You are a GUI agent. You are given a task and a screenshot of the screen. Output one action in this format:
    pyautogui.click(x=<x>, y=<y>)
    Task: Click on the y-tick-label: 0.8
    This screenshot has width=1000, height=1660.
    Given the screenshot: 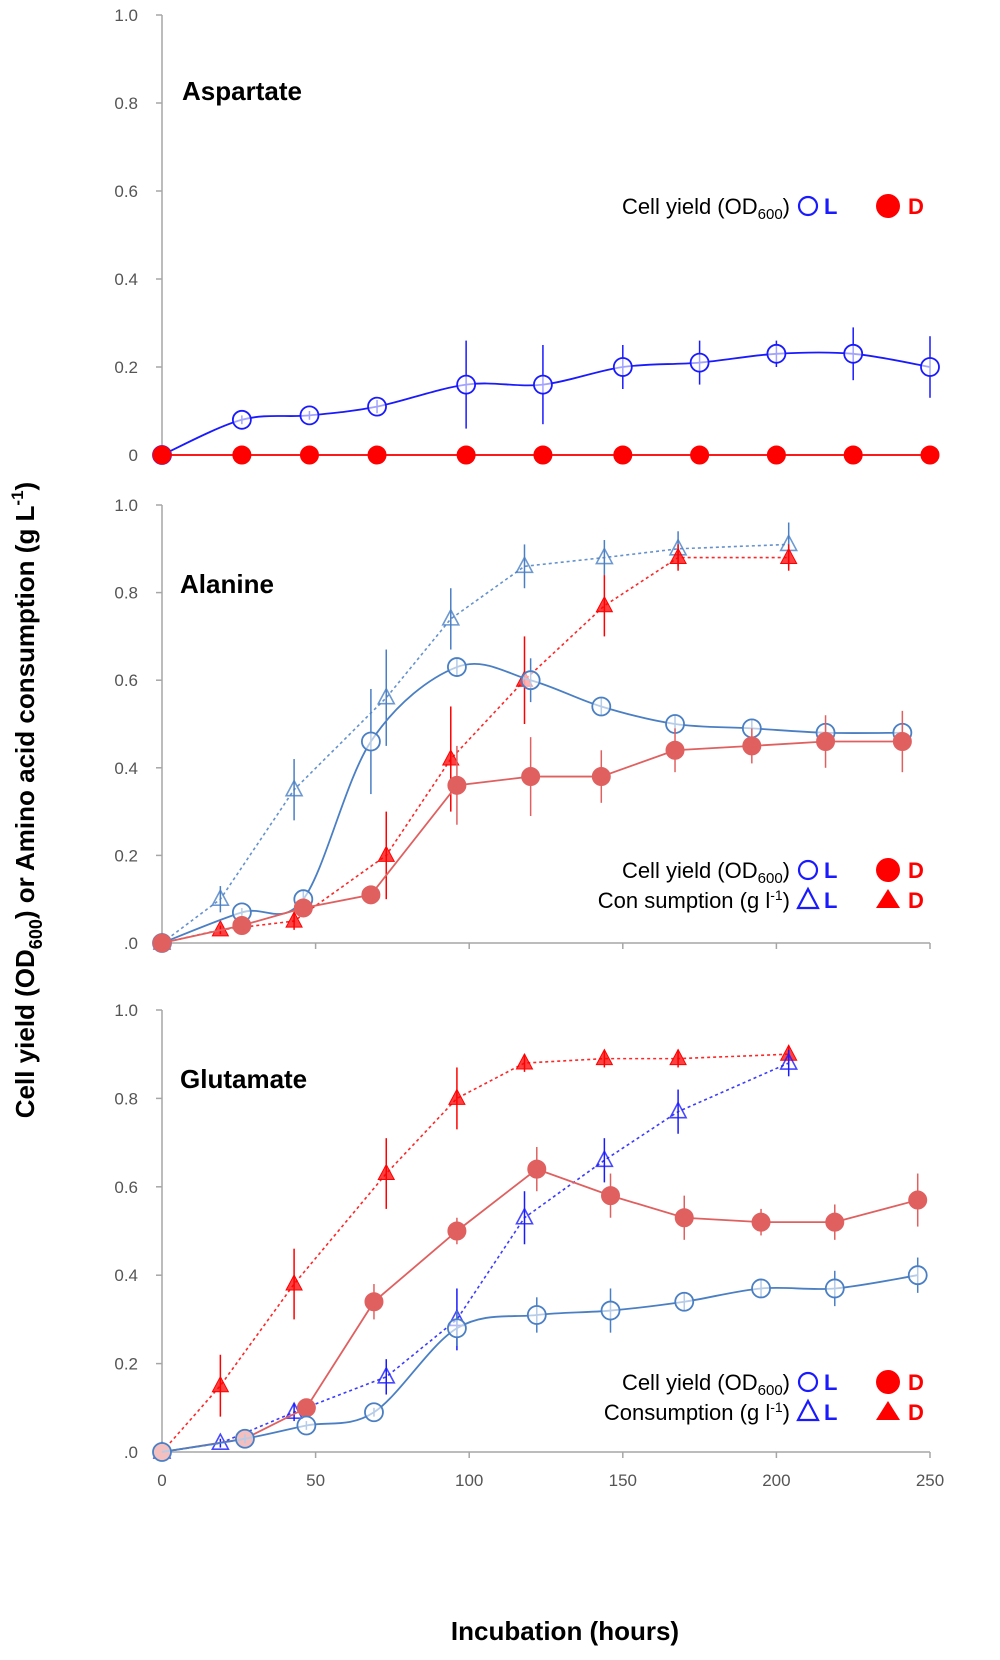 What is the action you would take?
    pyautogui.click(x=126, y=593)
    